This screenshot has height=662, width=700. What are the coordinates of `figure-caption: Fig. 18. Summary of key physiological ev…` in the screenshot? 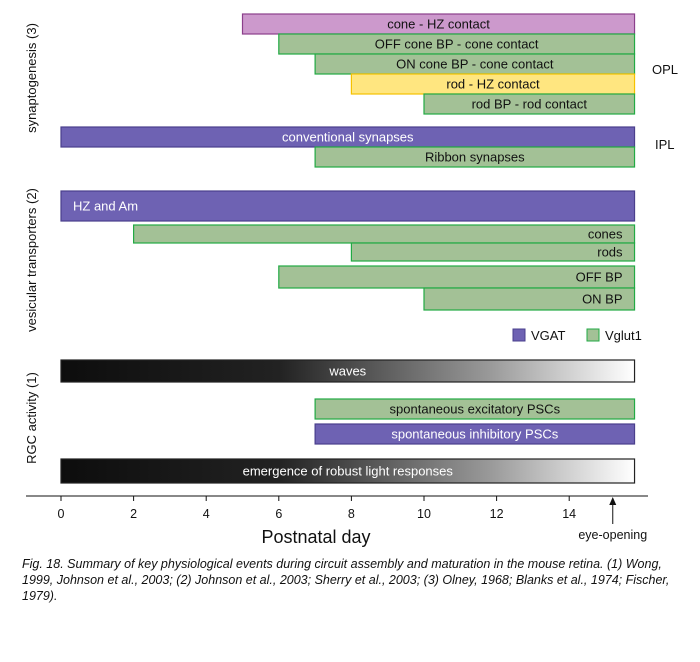 It's located at (346, 580).